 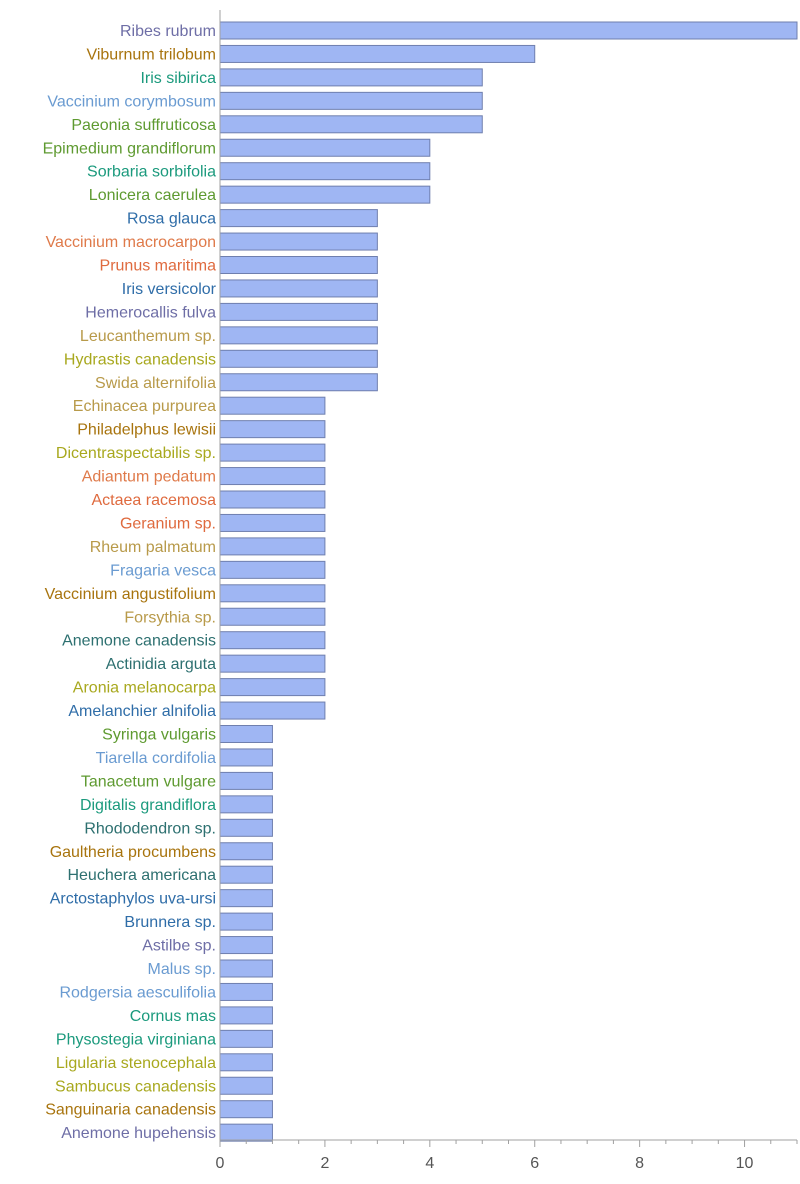 I want to click on category-label: Rhododendron sp., so click(x=150, y=828).